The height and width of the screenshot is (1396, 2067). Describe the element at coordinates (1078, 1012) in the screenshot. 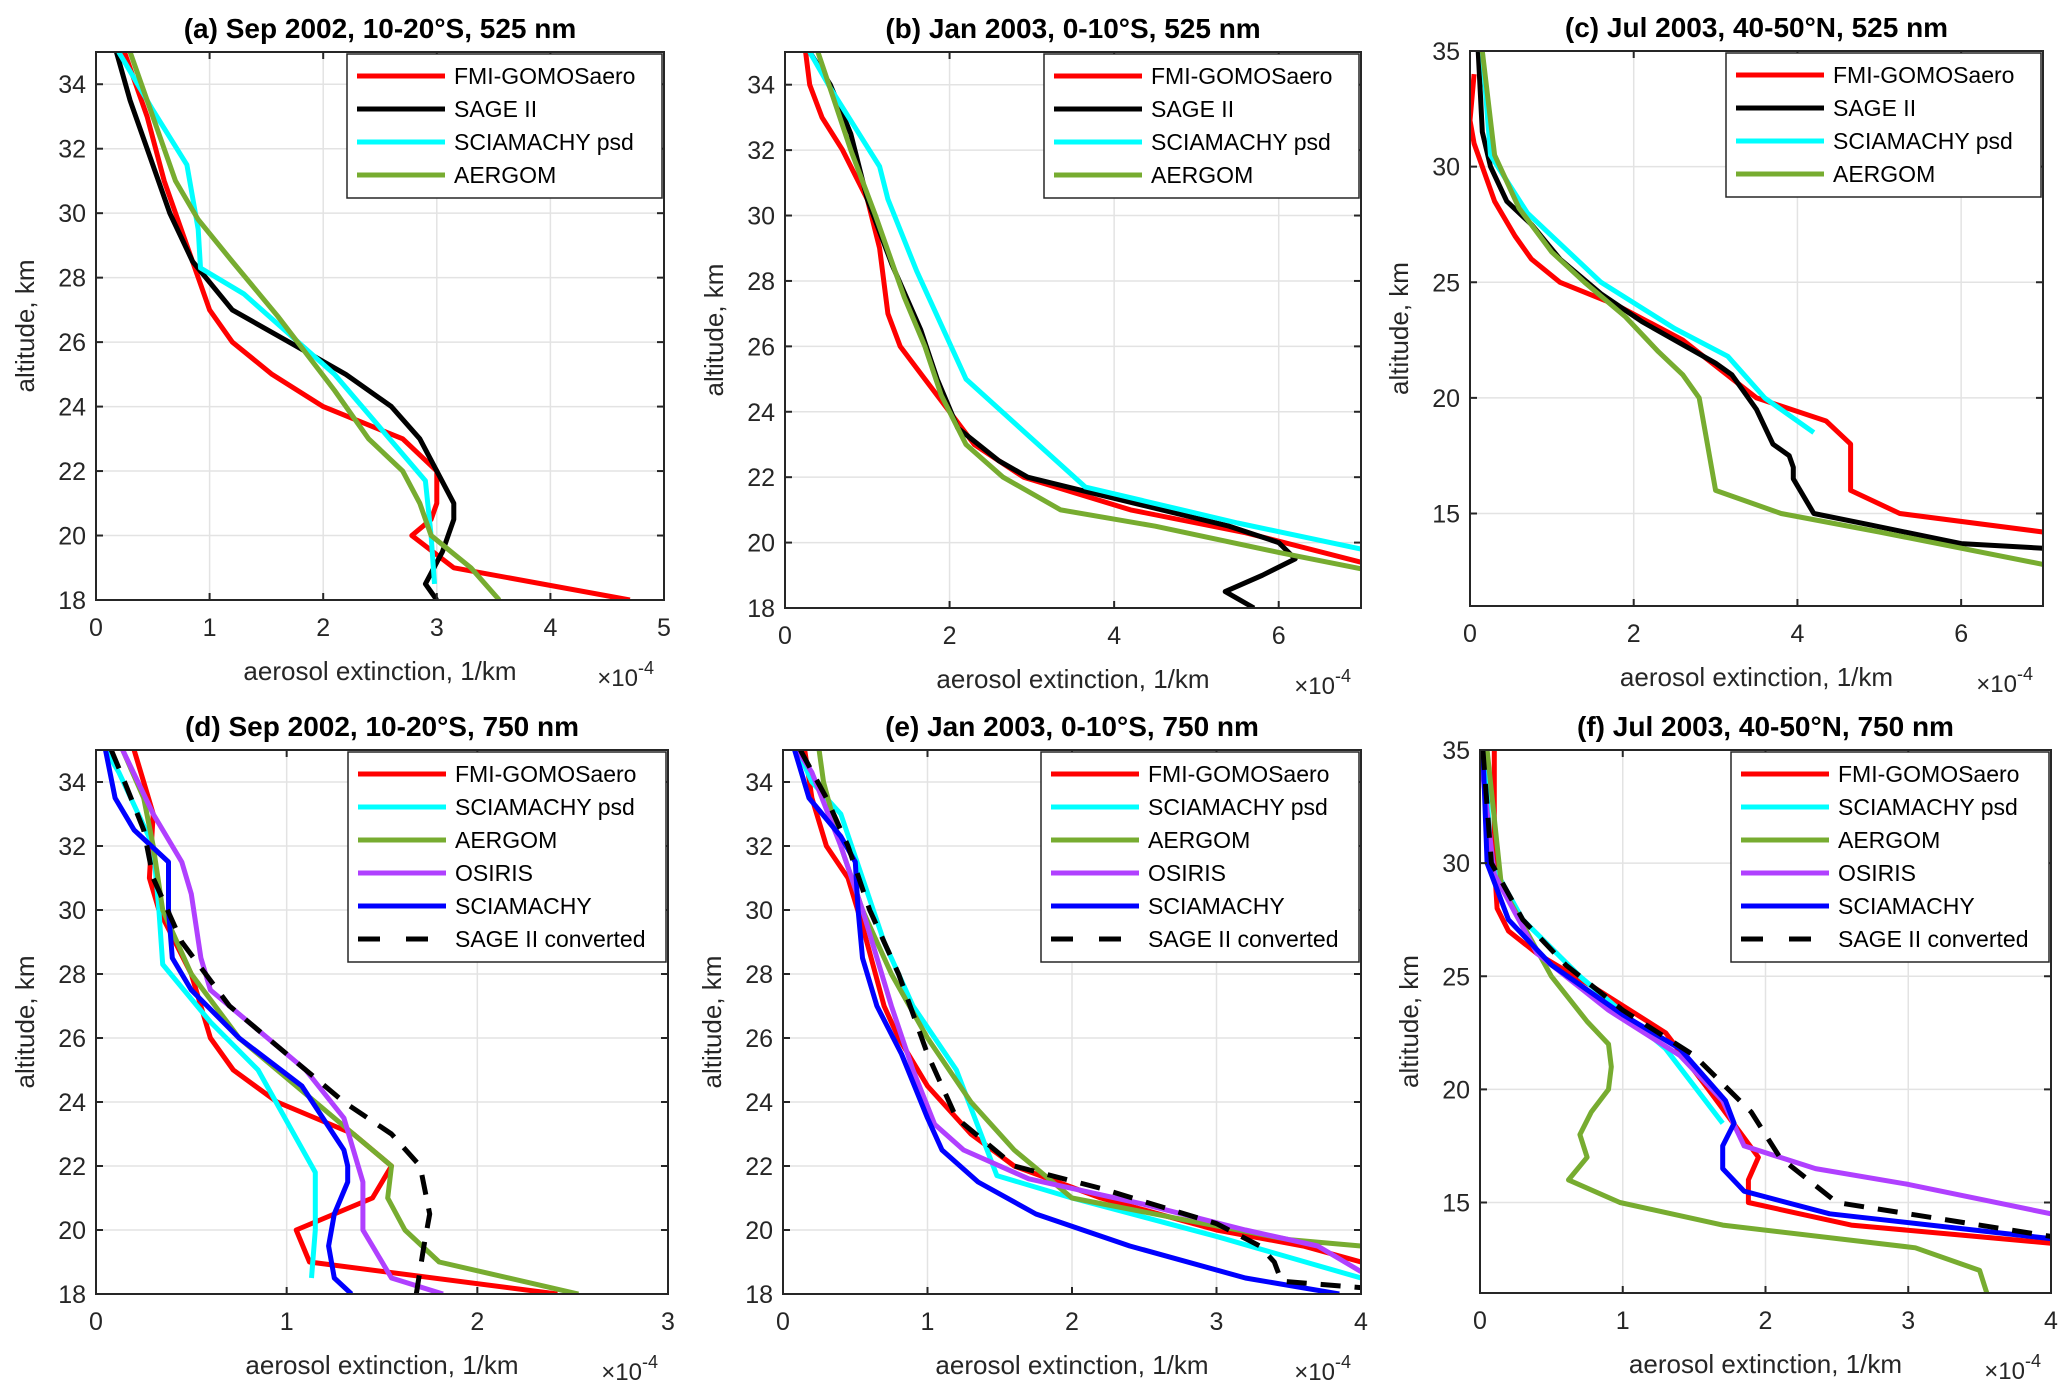

I see `series-line-osiris` at that location.